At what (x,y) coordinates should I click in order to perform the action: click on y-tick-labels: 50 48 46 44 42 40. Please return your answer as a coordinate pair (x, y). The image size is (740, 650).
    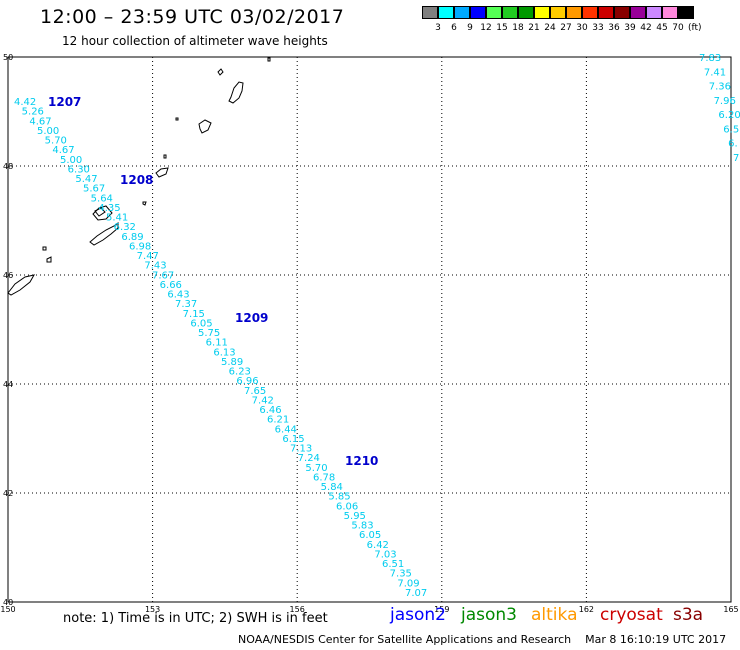
    Looking at the image, I should click on (8, 330).